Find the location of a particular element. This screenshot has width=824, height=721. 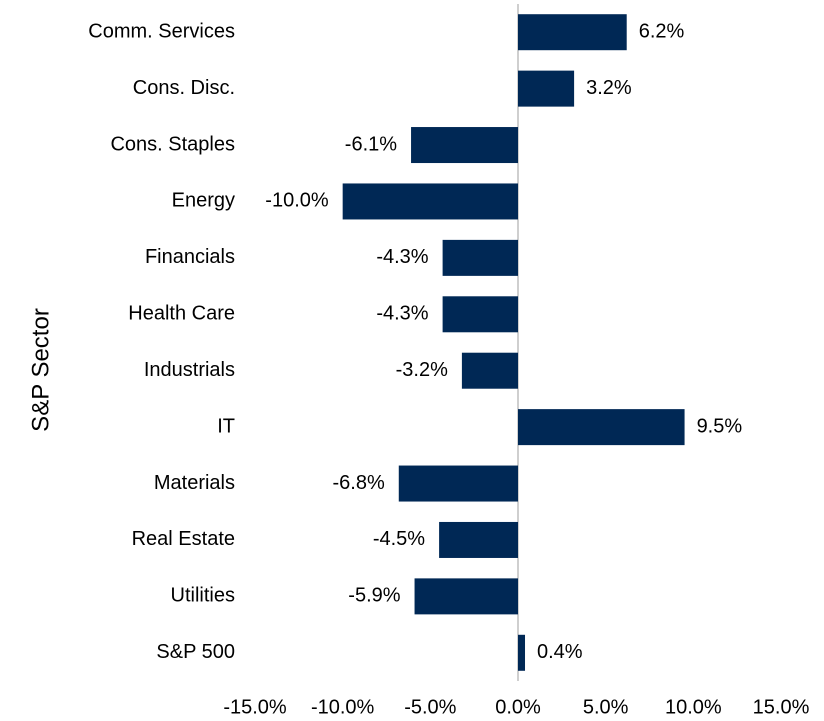

data-label: 3.2% is located at coordinates (609, 88).